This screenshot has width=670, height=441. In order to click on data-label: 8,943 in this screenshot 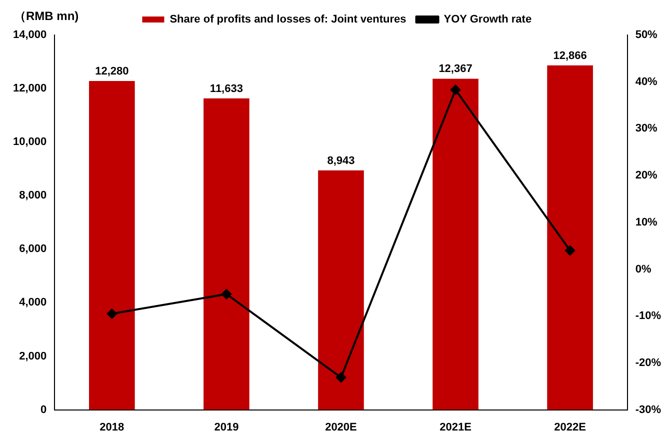, I will do `click(341, 160)`.